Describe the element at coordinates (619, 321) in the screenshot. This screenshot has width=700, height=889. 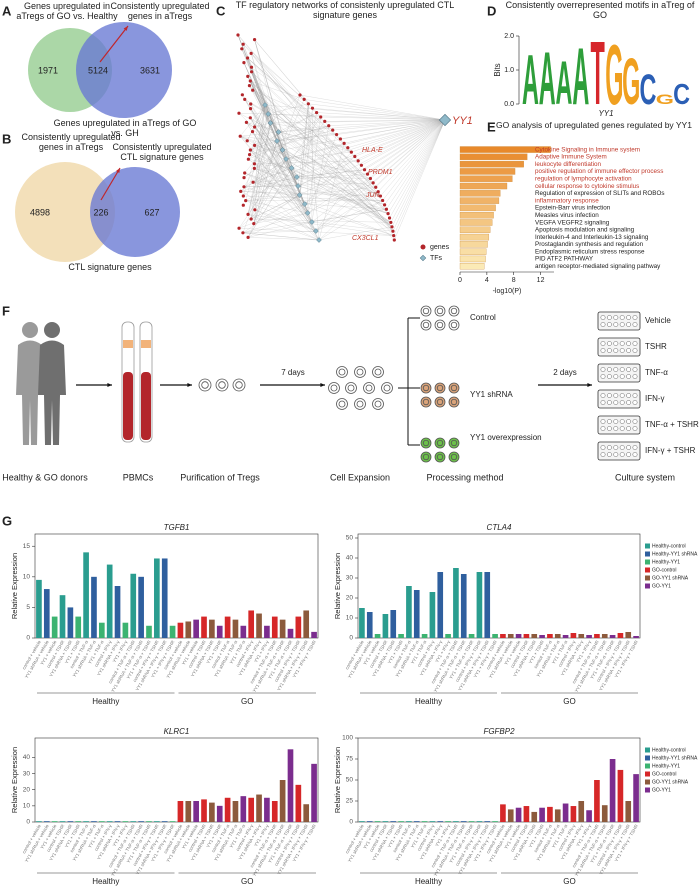
I see `culture-plate` at that location.